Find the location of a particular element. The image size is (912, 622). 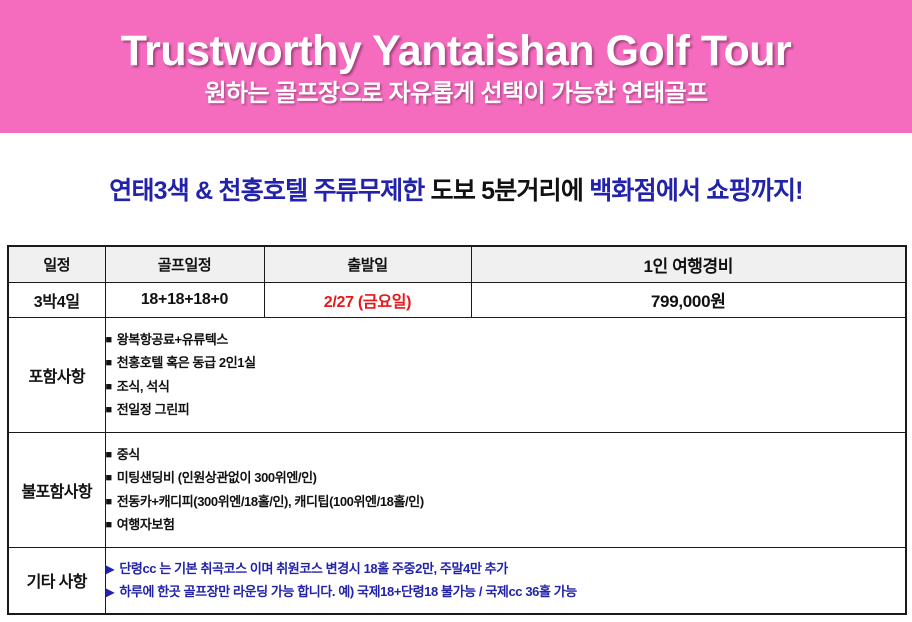

promo-segment-black-1: 도보 5분거리에 is located at coordinates (507, 191).